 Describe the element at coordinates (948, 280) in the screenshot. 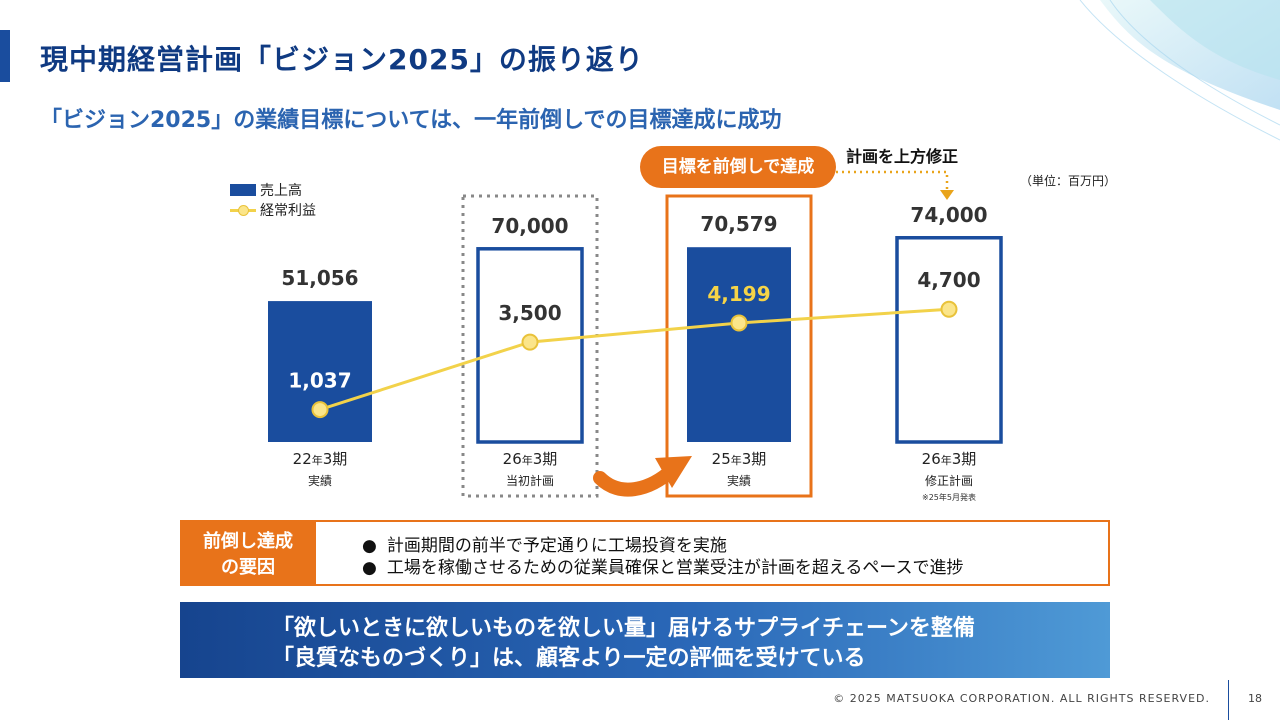

I see `profit-value-label: 4,700` at that location.